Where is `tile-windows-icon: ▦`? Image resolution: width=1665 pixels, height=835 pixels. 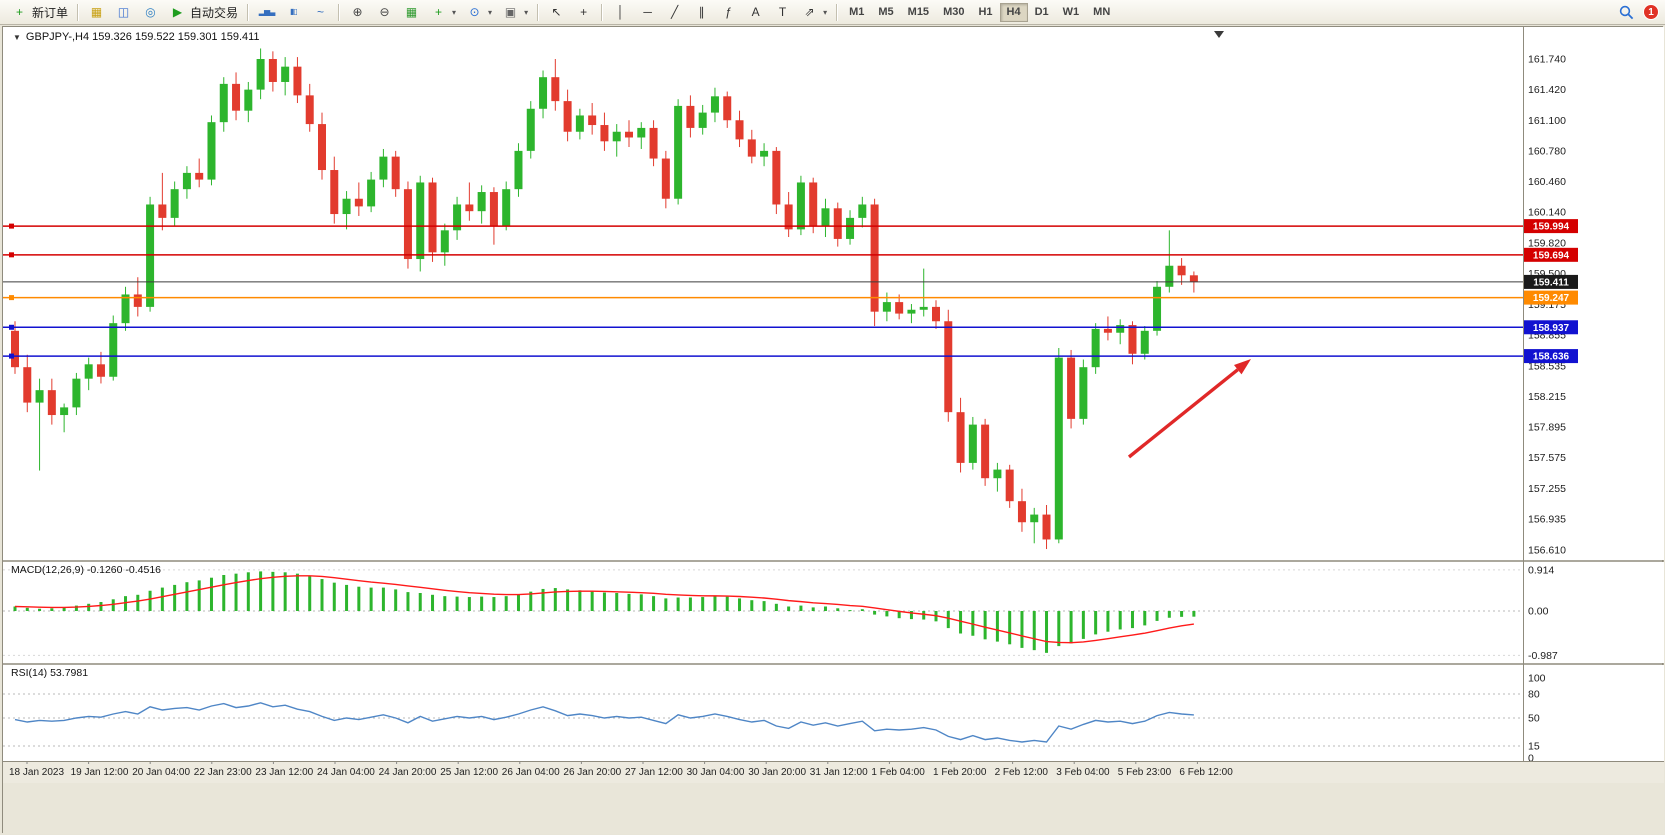
tile-windows-icon: ▦ is located at coordinates (411, 12).